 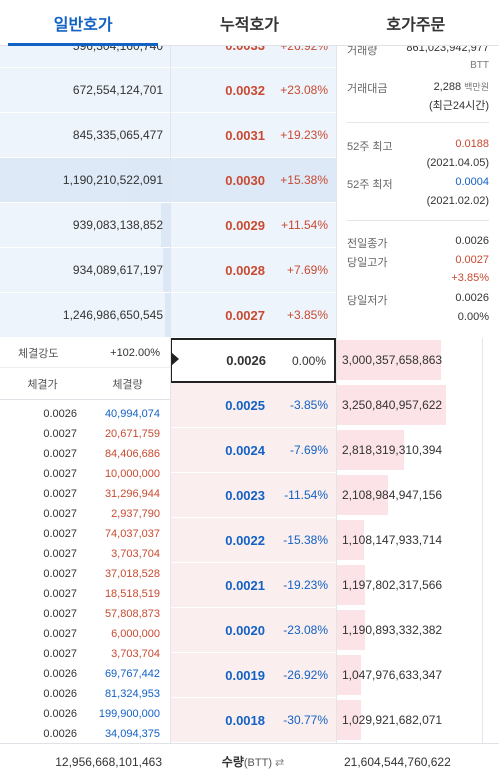 I want to click on swap-icon: ⇄, so click(x=279, y=763).